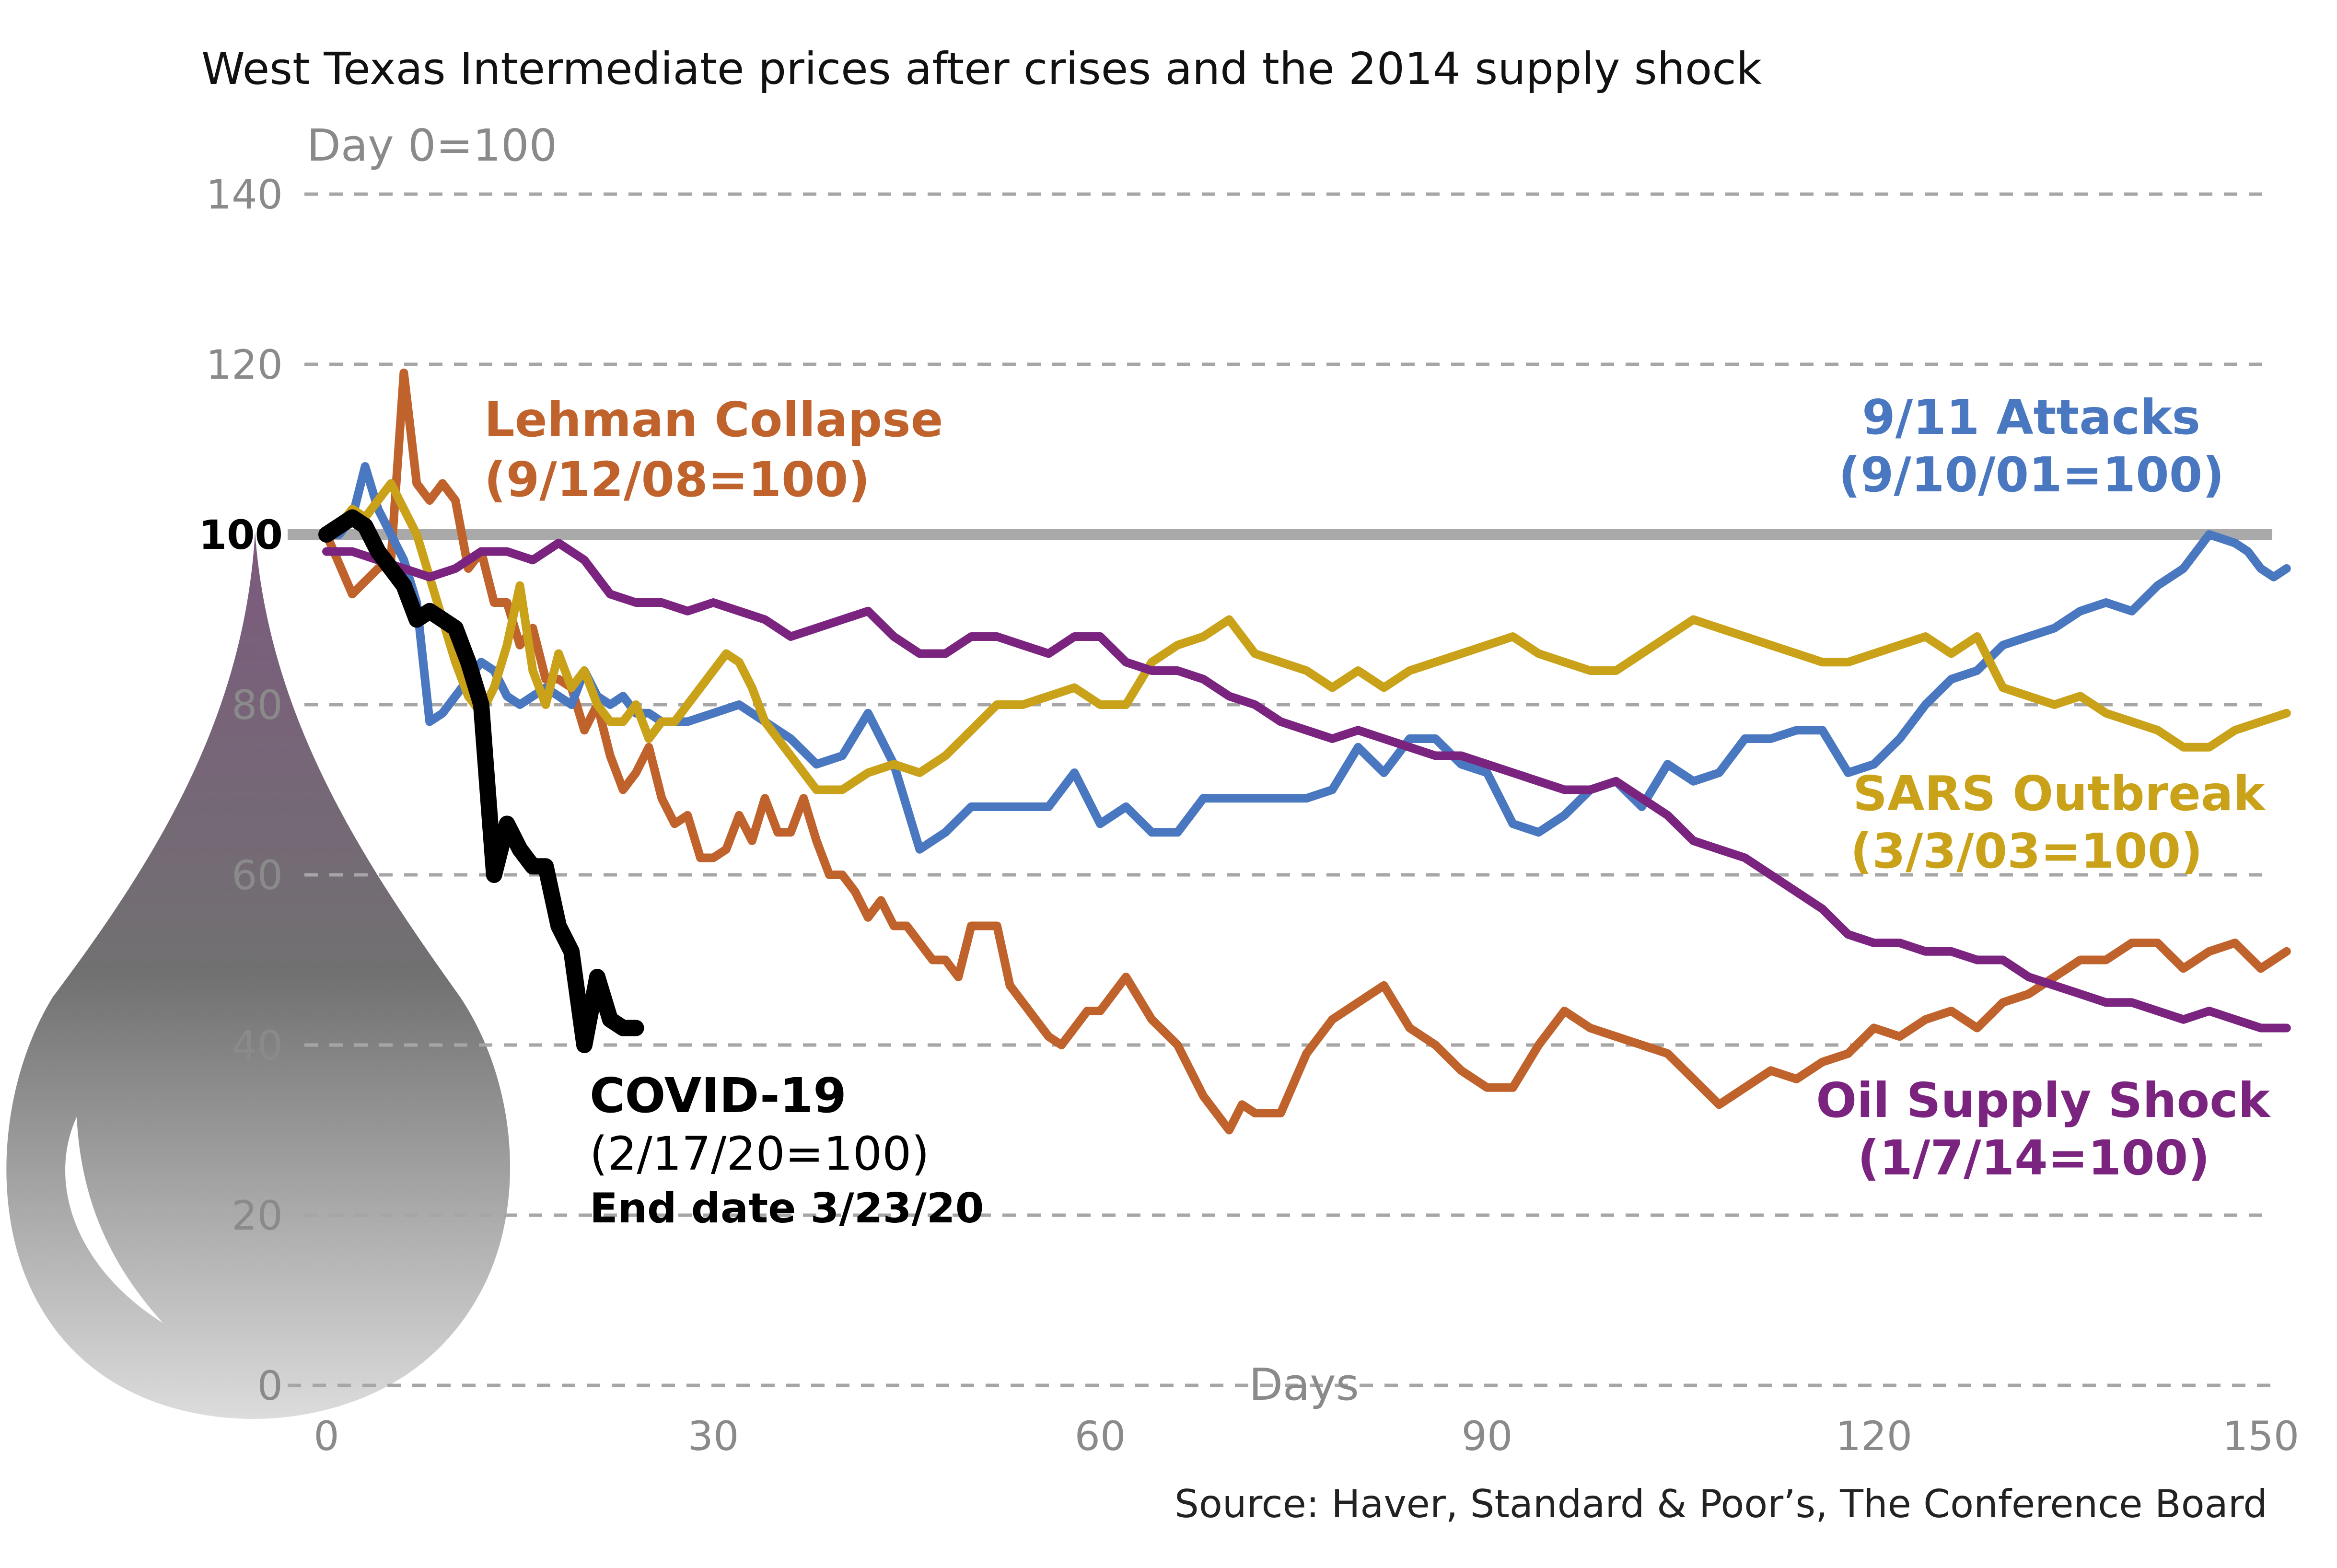 The image size is (2337, 1568). What do you see at coordinates (714, 1436) in the screenshot?
I see `x-tick-label: 30` at bounding box center [714, 1436].